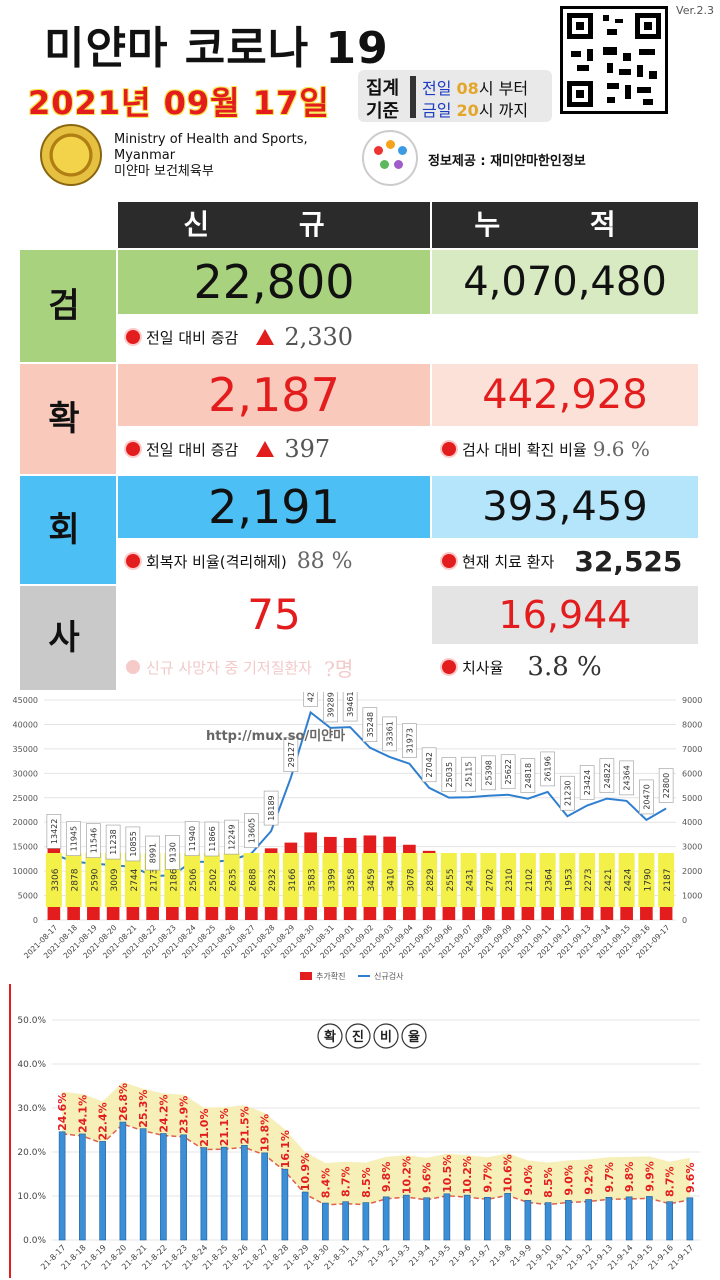 This screenshot has width=720, height=1280. Describe the element at coordinates (566, 561) in the screenshot. I see `active-cases-row: 현재 치료 환자 32,525` at that location.